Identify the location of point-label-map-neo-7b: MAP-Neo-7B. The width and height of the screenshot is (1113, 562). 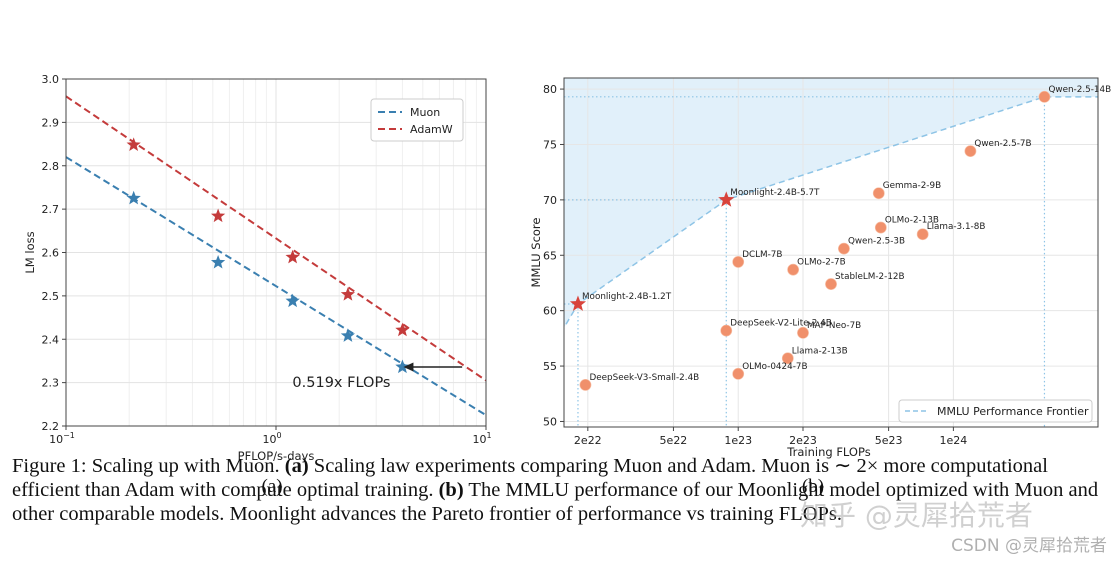
(834, 326).